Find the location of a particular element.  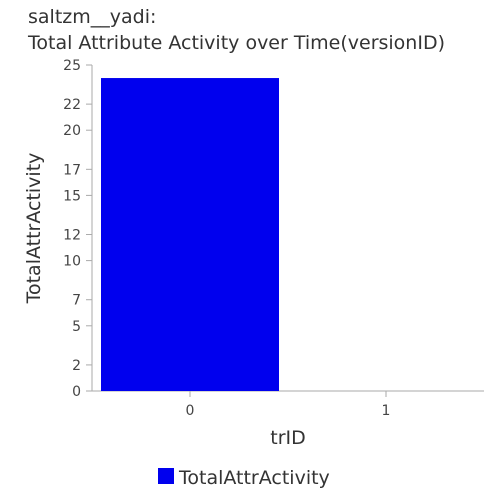

chart-title: saltzm__yadi: is located at coordinates (92, 17).